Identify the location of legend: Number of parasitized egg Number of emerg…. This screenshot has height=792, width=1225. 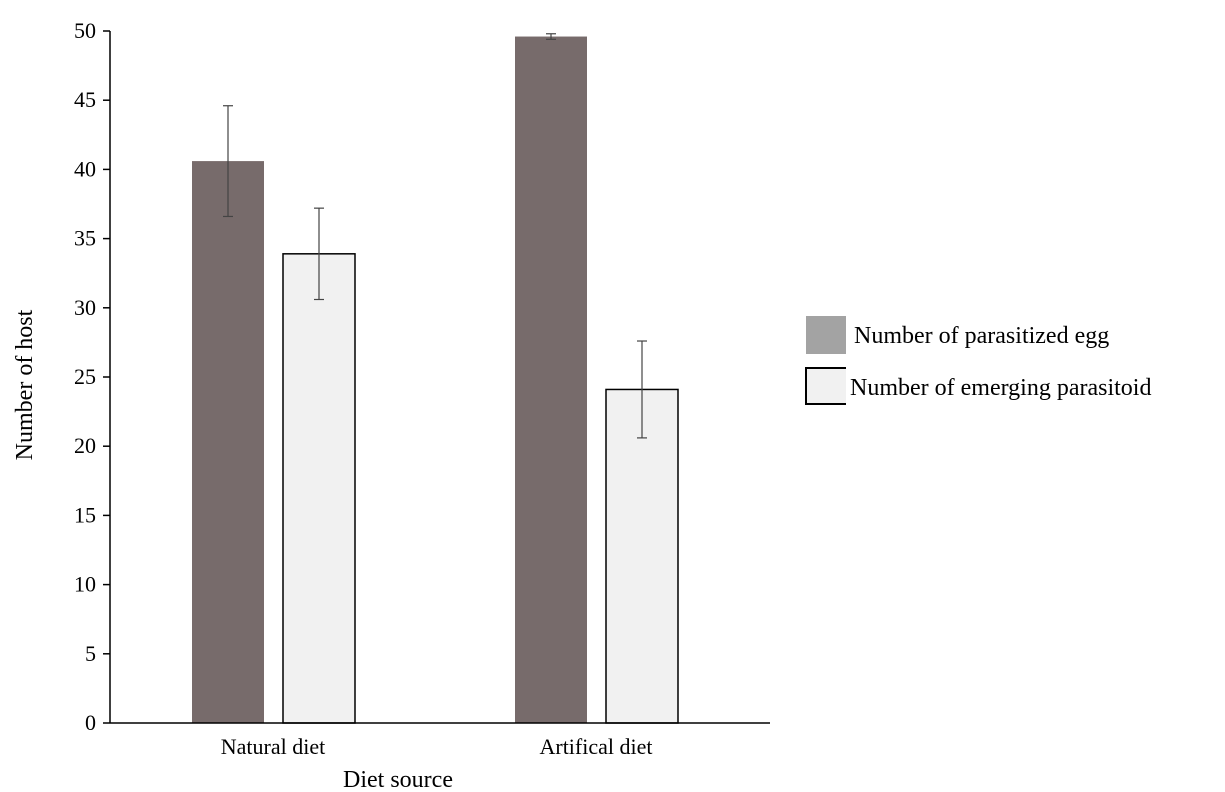
(978, 360).